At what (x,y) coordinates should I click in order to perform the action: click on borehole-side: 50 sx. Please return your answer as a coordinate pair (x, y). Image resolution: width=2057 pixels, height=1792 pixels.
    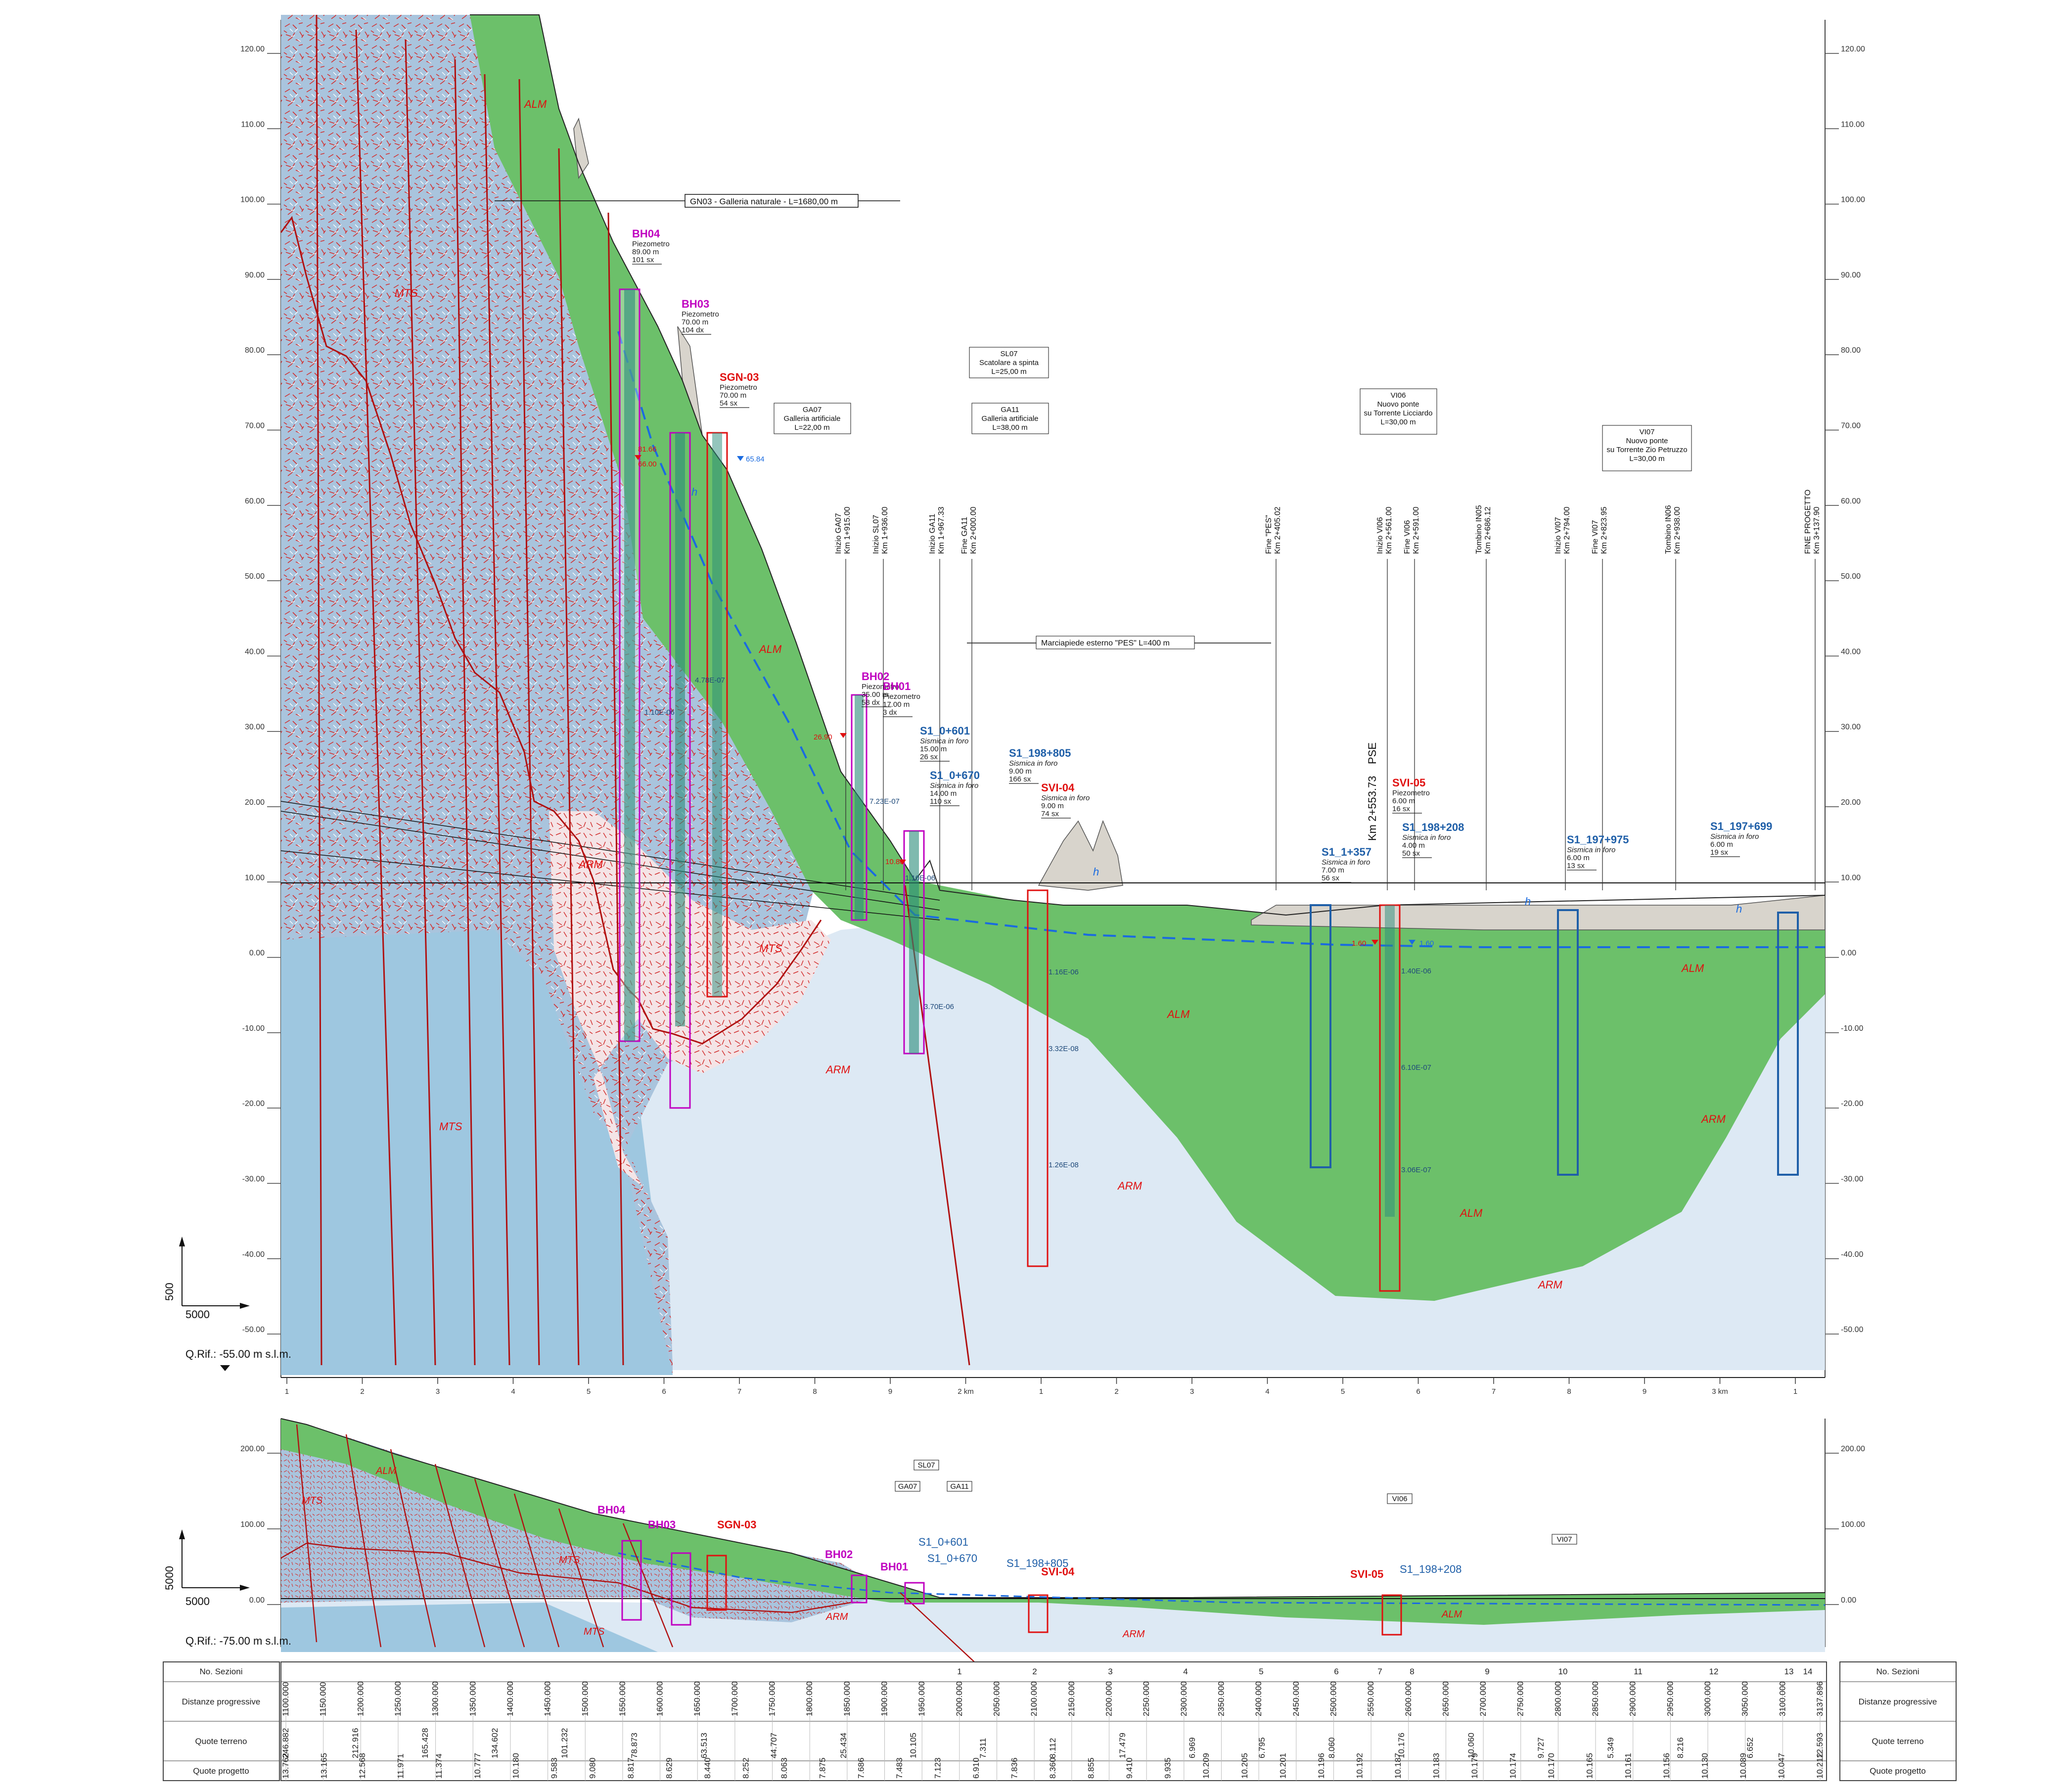
    Looking at the image, I should click on (1411, 853).